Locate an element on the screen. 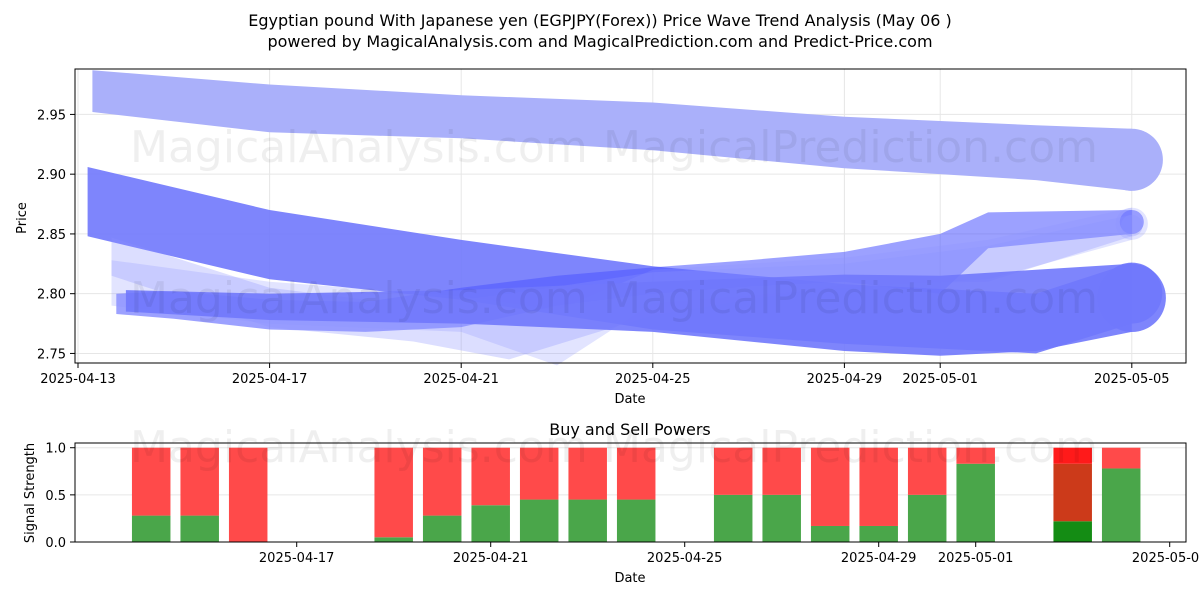 Image resolution: width=1200 pixels, height=600 pixels. mid-watermark-left: MagicalAnalysis.com is located at coordinates (359, 298).